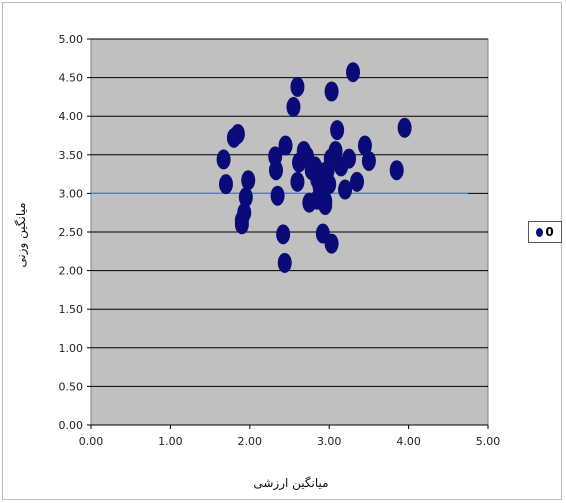  What do you see at coordinates (290, 436) in the screenshot?
I see `x-axis-ticks: 0.00 1.00 2.00 3.00 4.00 5.00` at bounding box center [290, 436].